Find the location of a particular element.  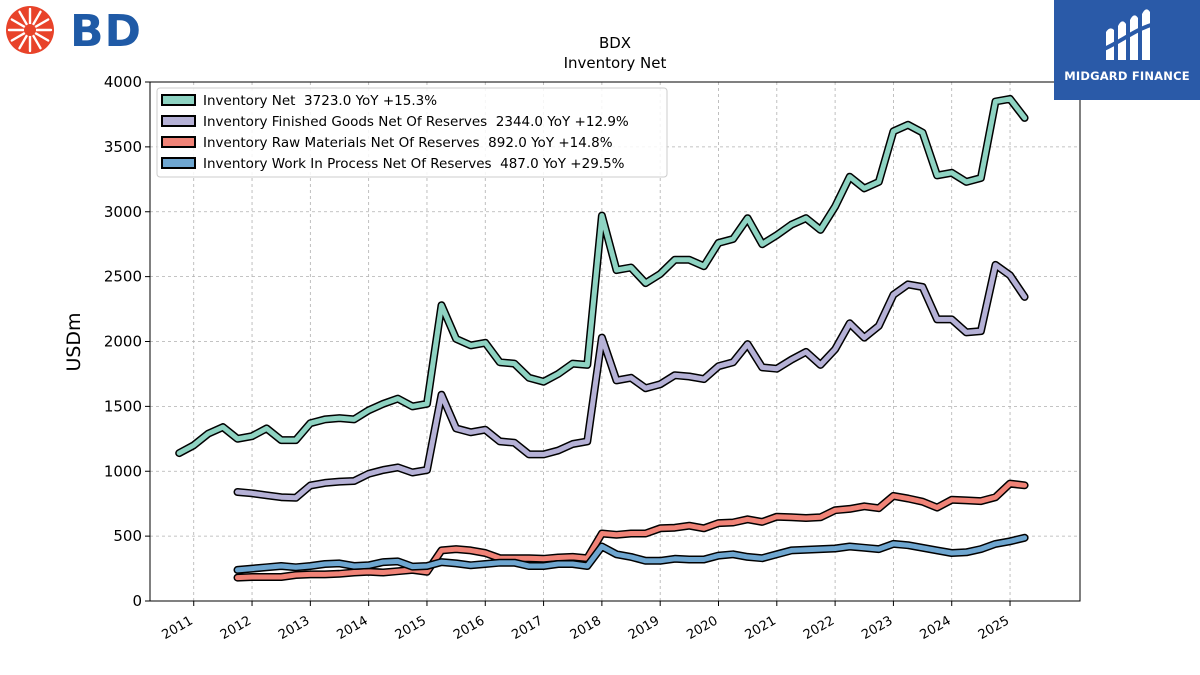

bd-starburst-icon is located at coordinates (30, 30).